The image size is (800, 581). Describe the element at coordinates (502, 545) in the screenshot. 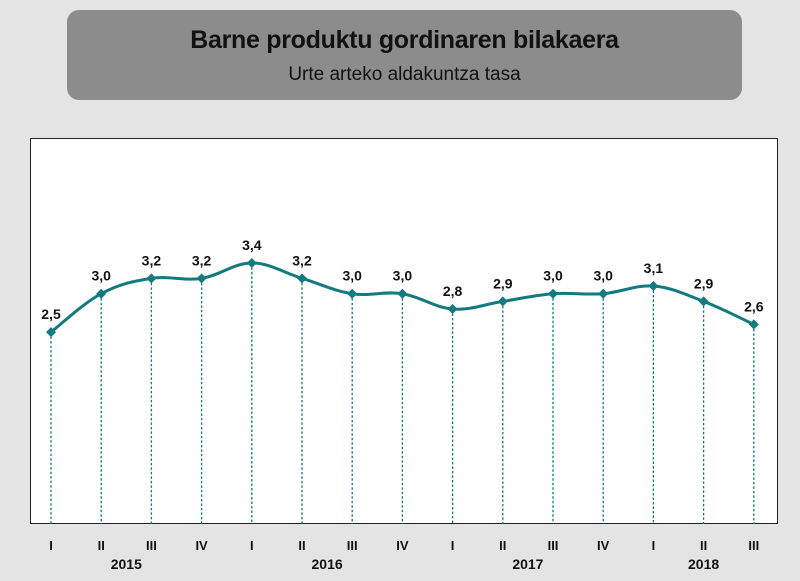

I see `x-tick-label-9: II` at that location.